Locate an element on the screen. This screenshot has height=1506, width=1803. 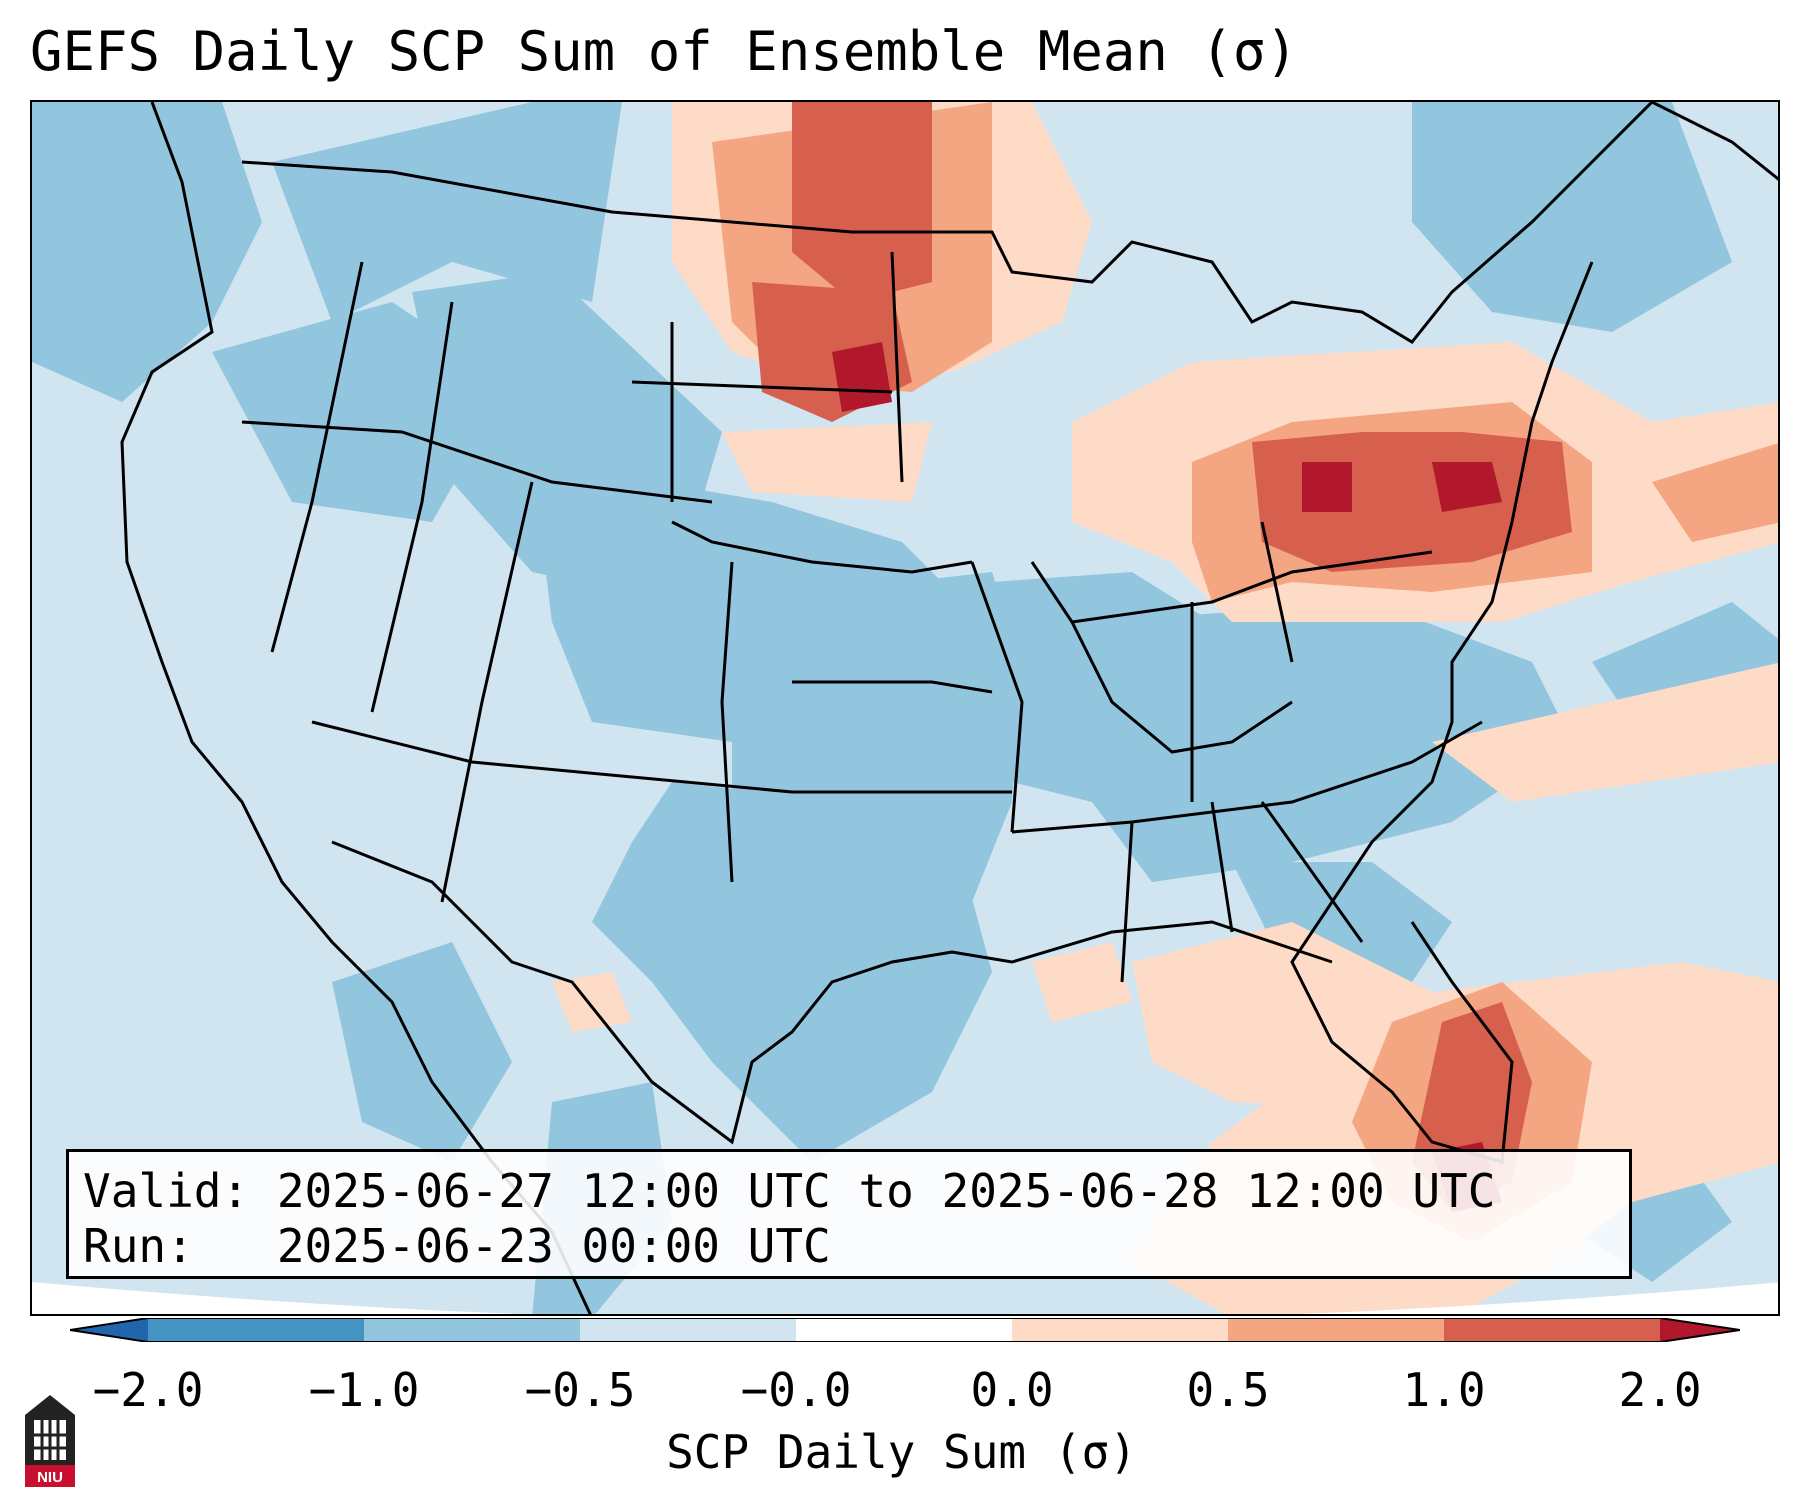
colorbar-tick-label: 0.5 is located at coordinates (1228, 1390).